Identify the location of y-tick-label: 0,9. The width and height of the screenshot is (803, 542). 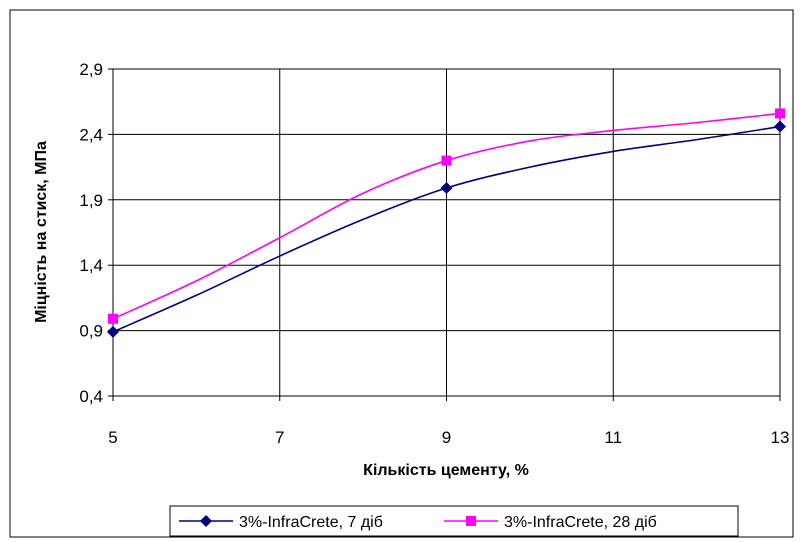
(91, 331).